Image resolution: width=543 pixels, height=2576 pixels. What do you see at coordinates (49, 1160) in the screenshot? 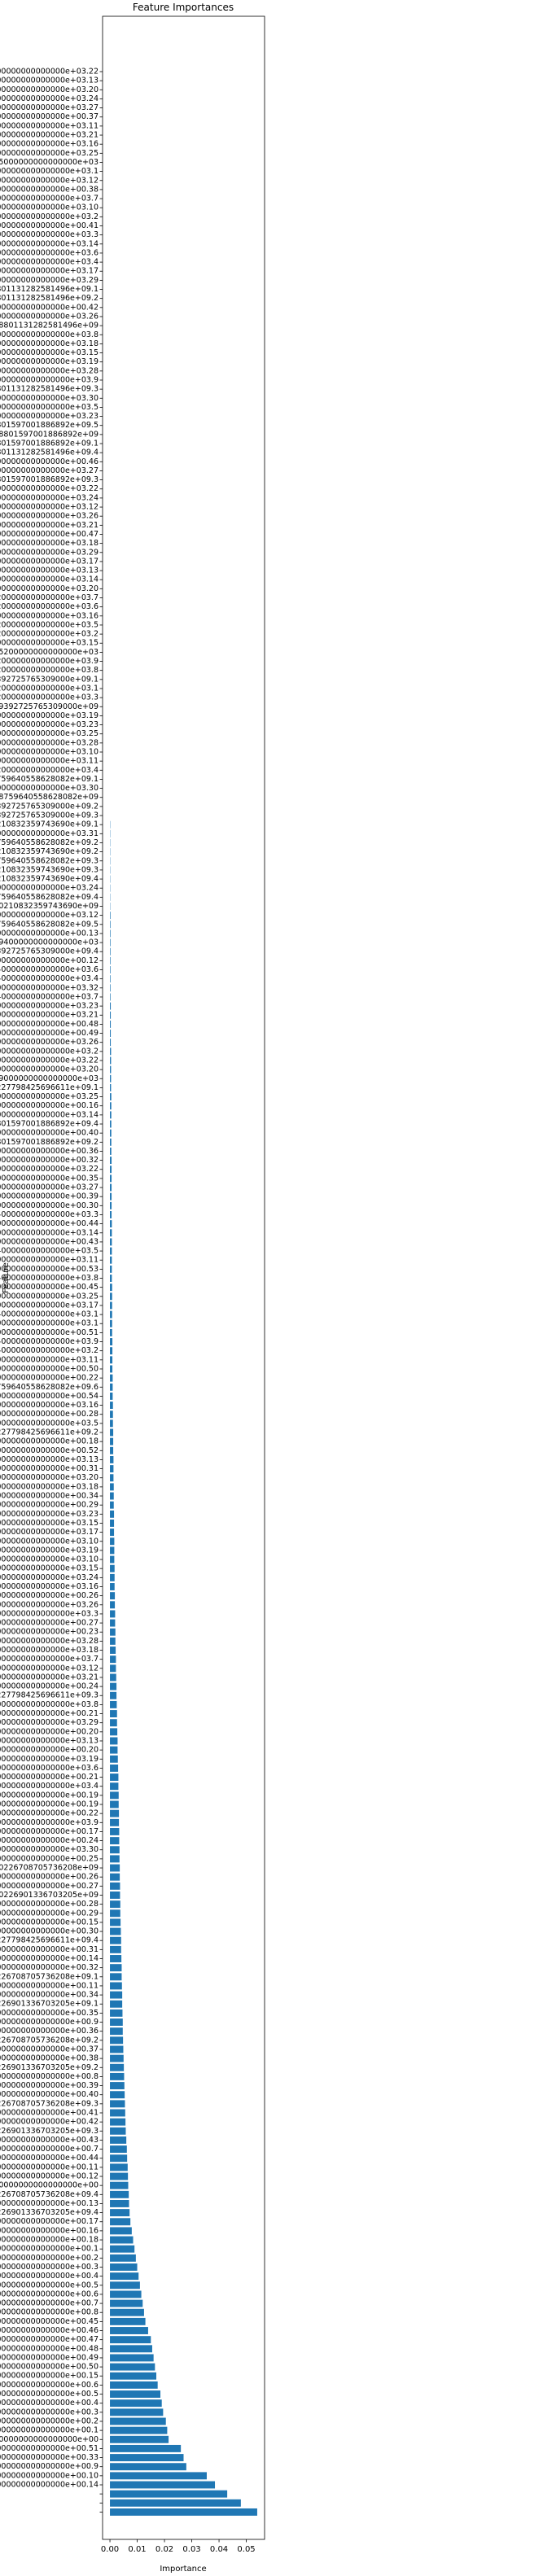
I see `y-tick-label: 0.00000000000000000e+00.32` at bounding box center [49, 1160].